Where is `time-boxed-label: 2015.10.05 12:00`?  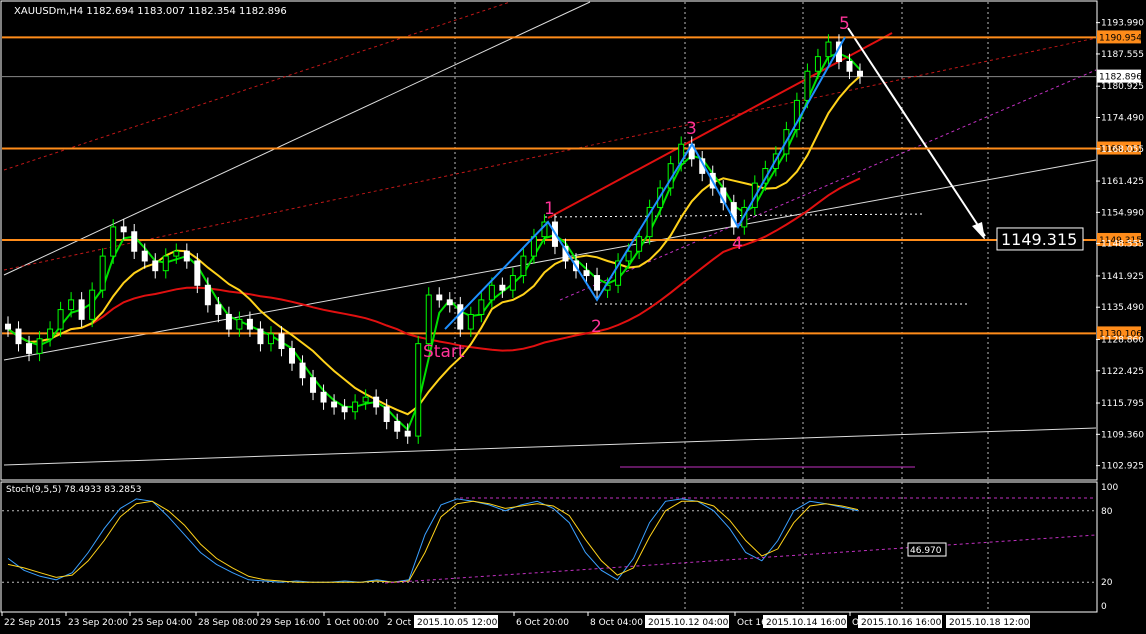
time-boxed-label: 2015.10.05 12:00 is located at coordinates (457, 623).